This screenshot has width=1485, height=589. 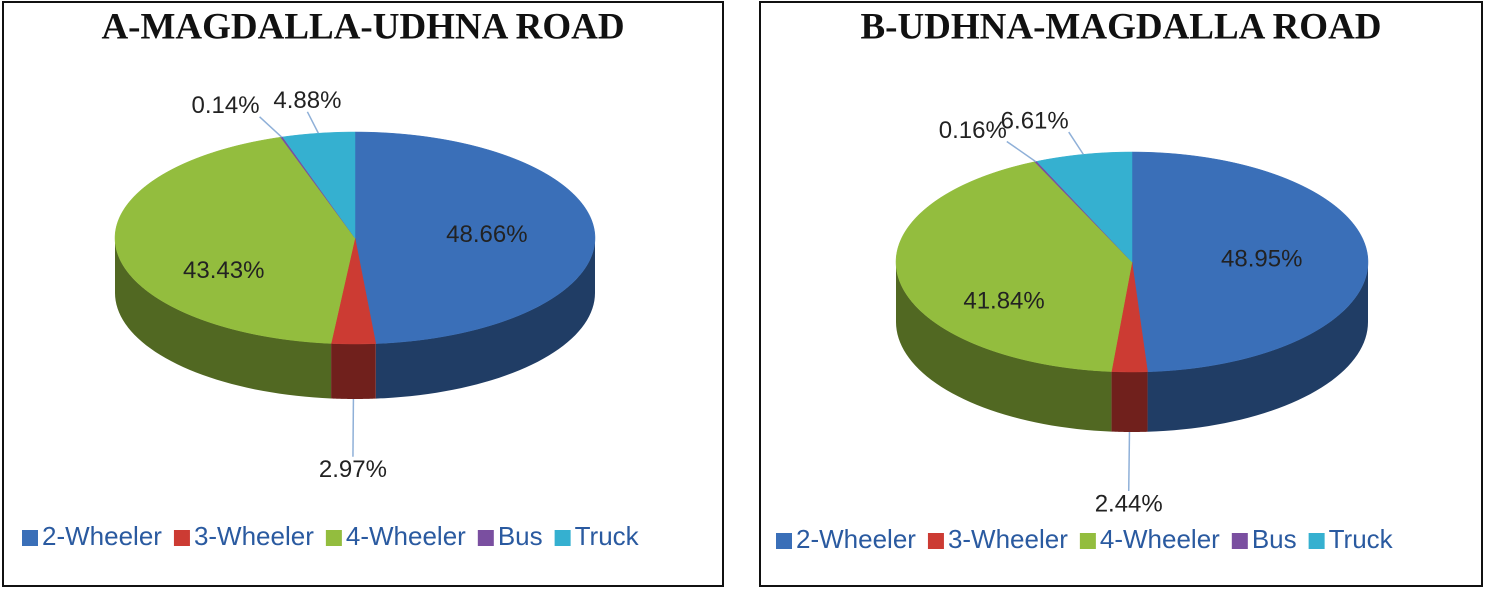 I want to click on data-label: 41.84%, so click(x=1003, y=301).